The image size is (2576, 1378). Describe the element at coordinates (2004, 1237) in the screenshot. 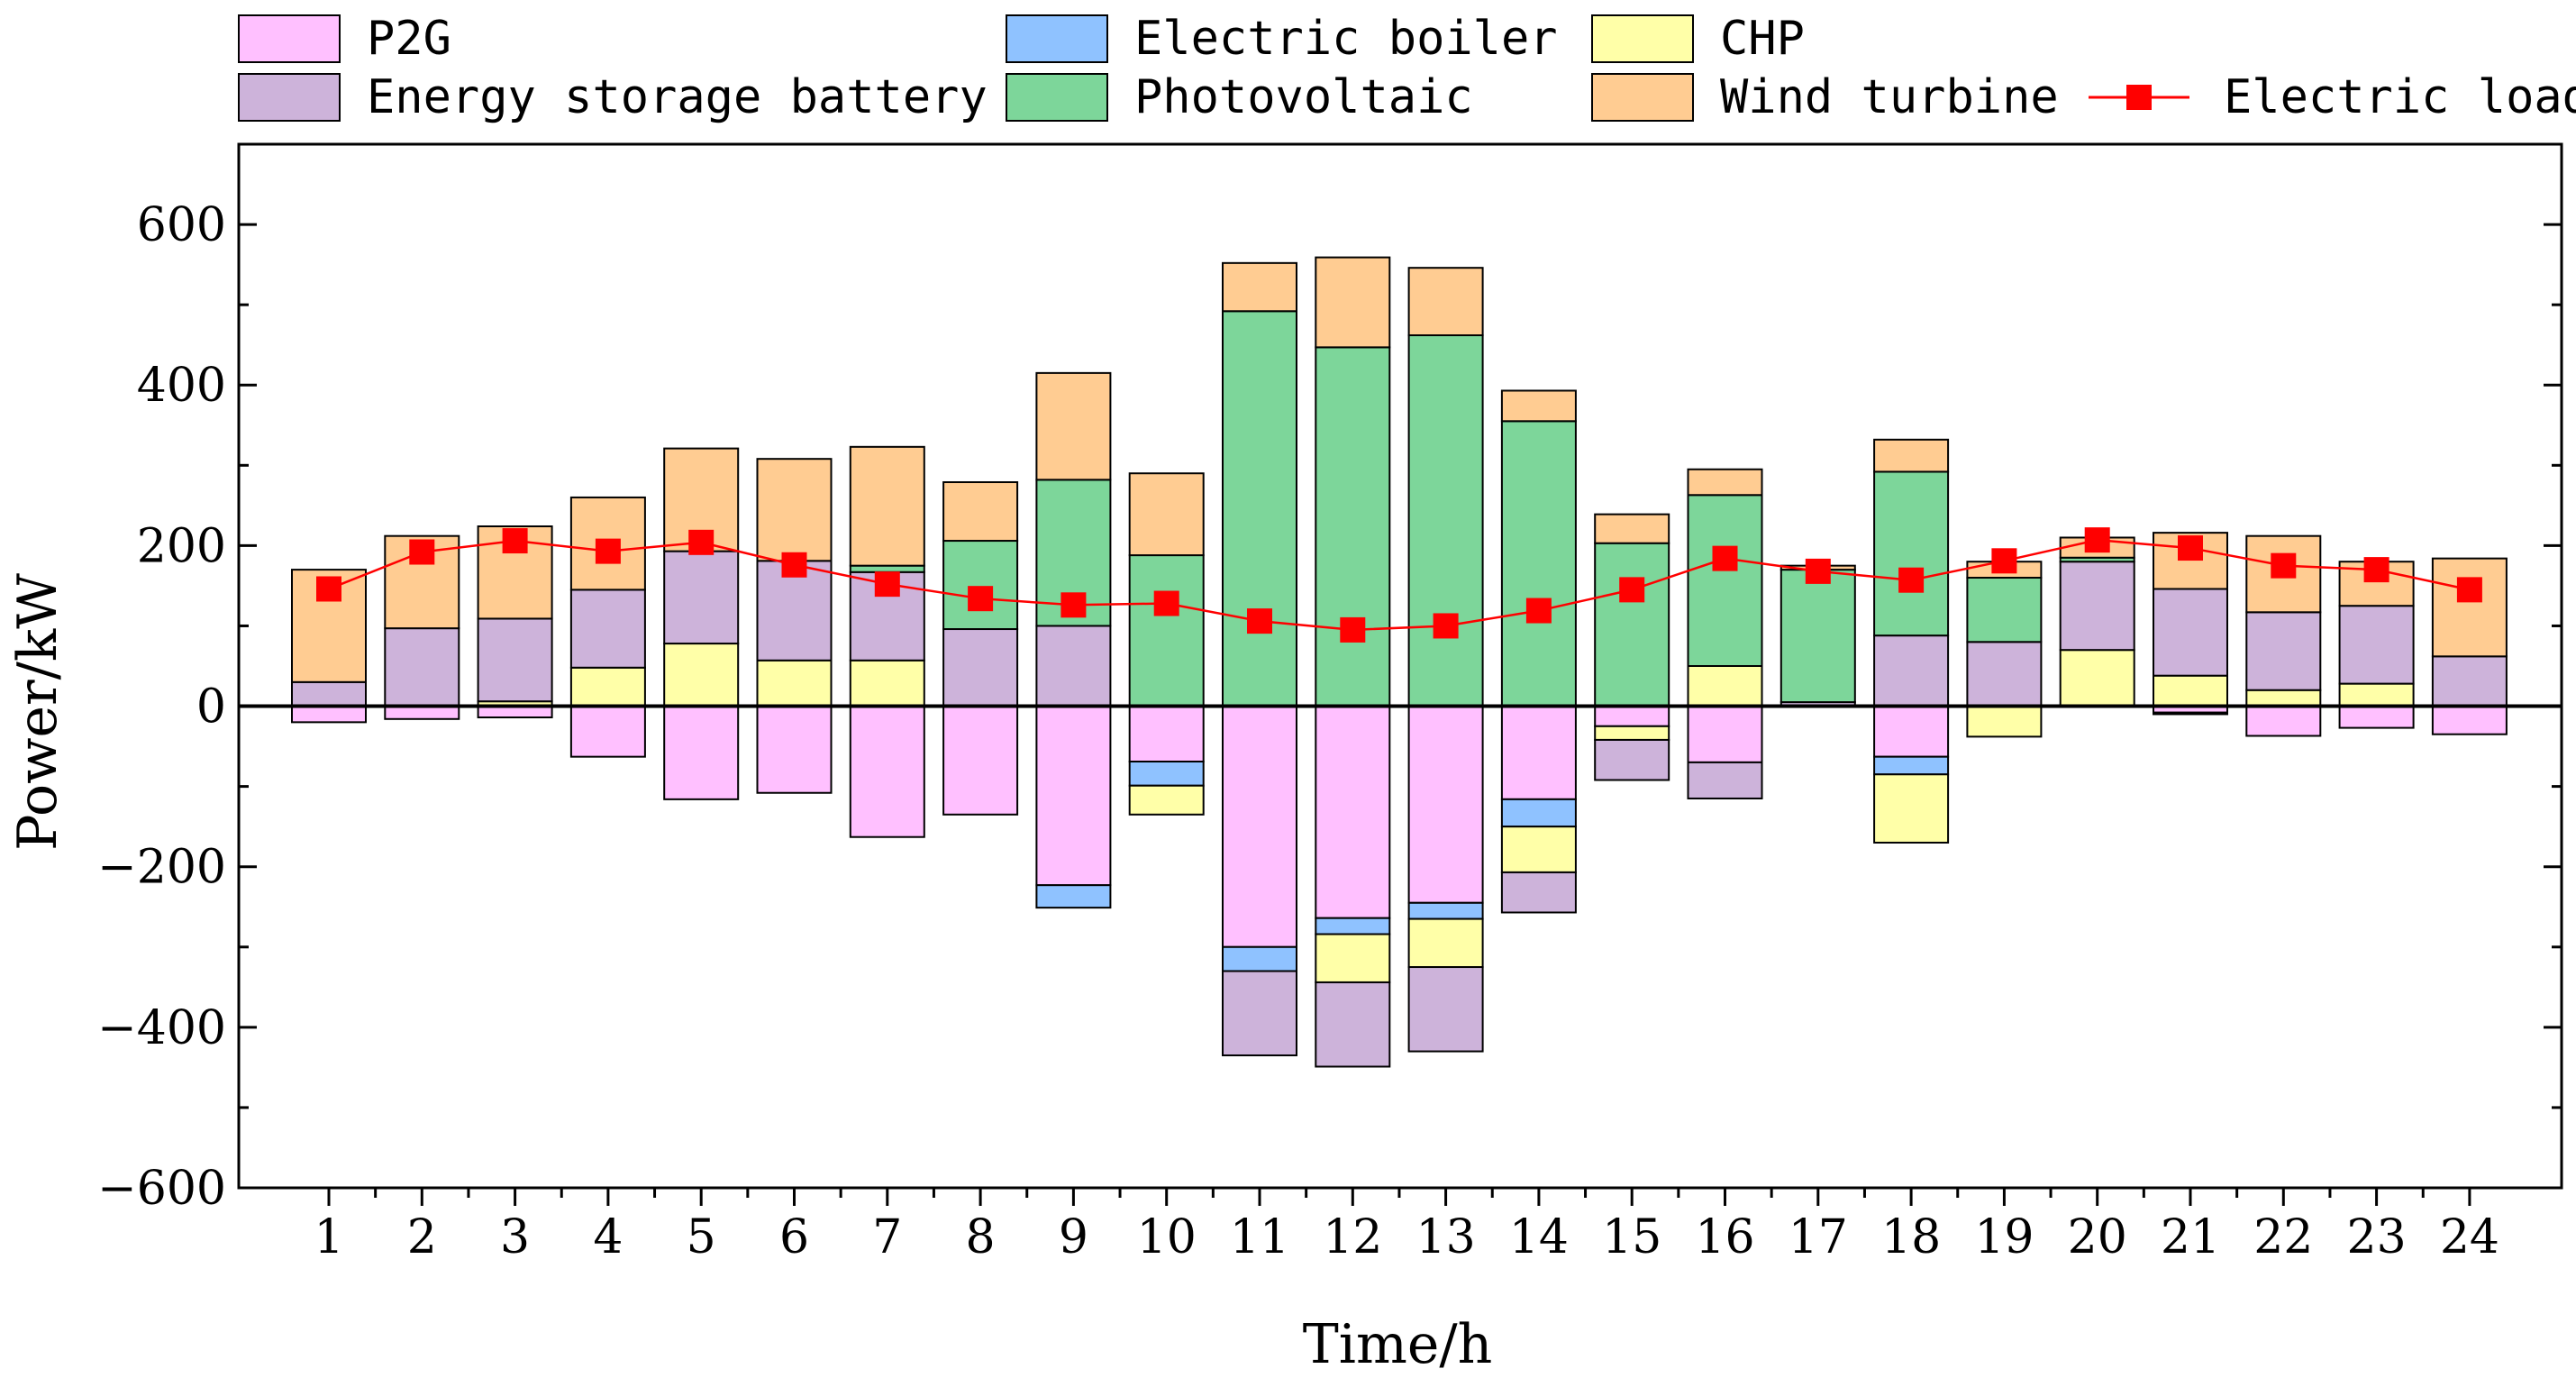

I see `x-tick-label: 19` at that location.